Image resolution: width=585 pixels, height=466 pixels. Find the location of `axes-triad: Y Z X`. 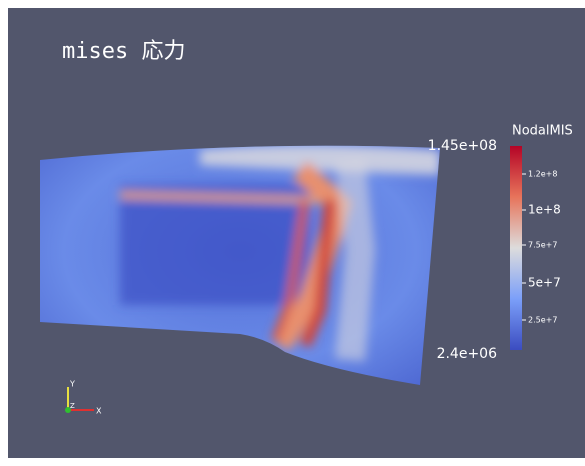

axes-triad: Y Z X is located at coordinates (83, 398).